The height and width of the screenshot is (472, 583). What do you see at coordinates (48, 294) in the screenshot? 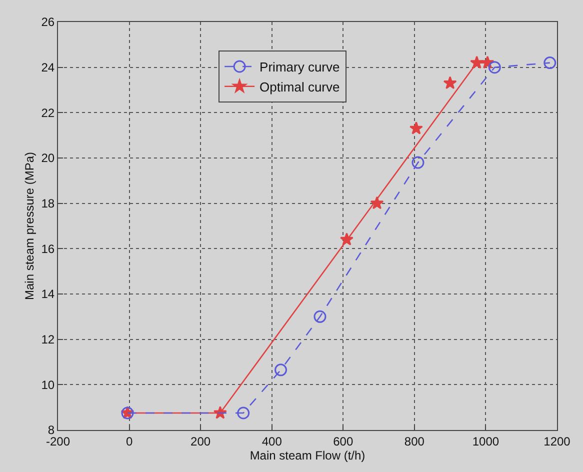
I see `y-tick-label: 14` at bounding box center [48, 294].